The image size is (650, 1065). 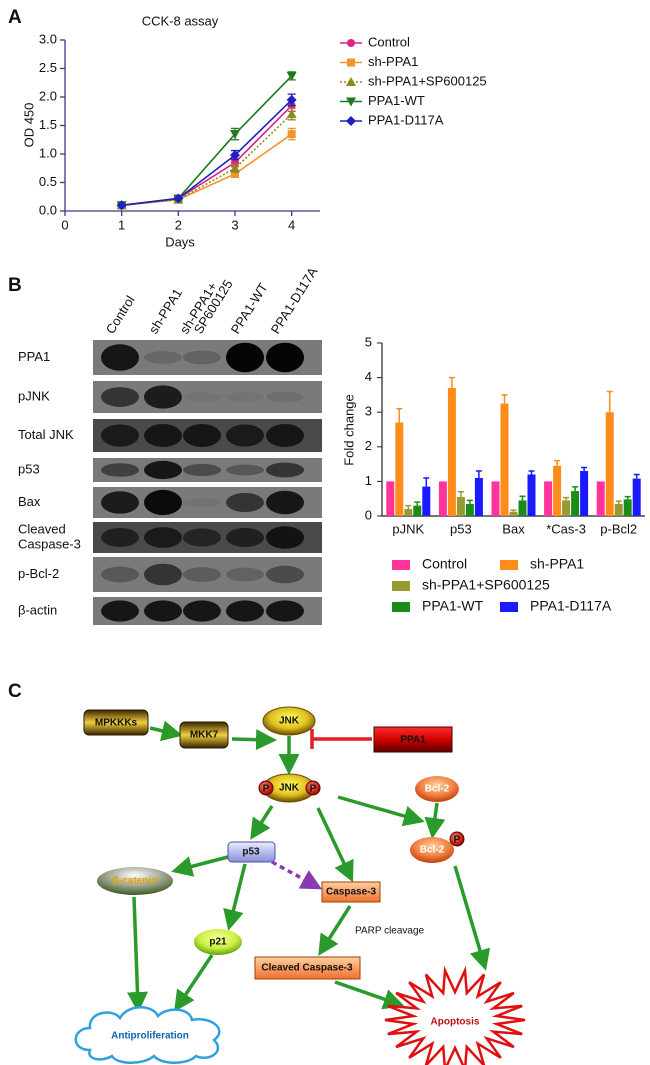 What do you see at coordinates (48, 67) in the screenshot?
I see `y-tick-label: 2.5` at bounding box center [48, 67].